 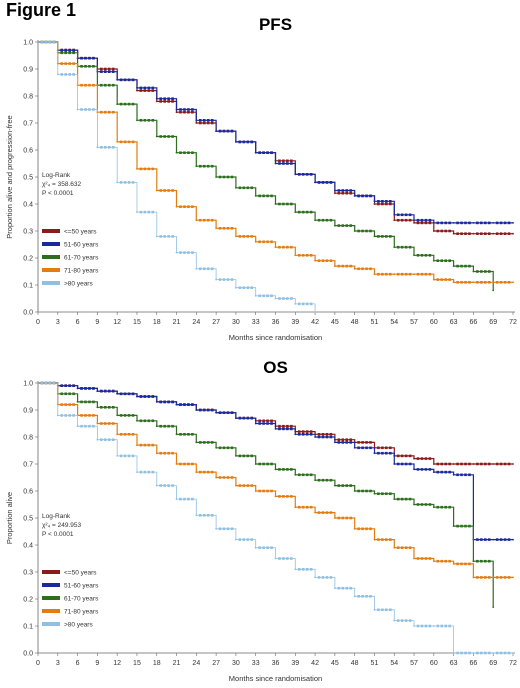 What do you see at coordinates (28, 384) in the screenshot?
I see `y-tick-label: 1.0` at bounding box center [28, 384].